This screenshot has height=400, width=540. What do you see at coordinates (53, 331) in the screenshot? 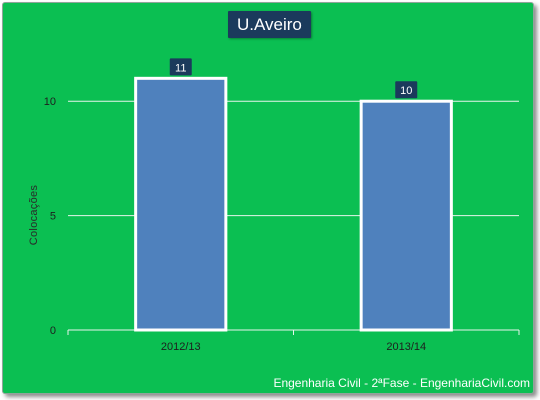
I see `y-tick-label: 0` at bounding box center [53, 331].